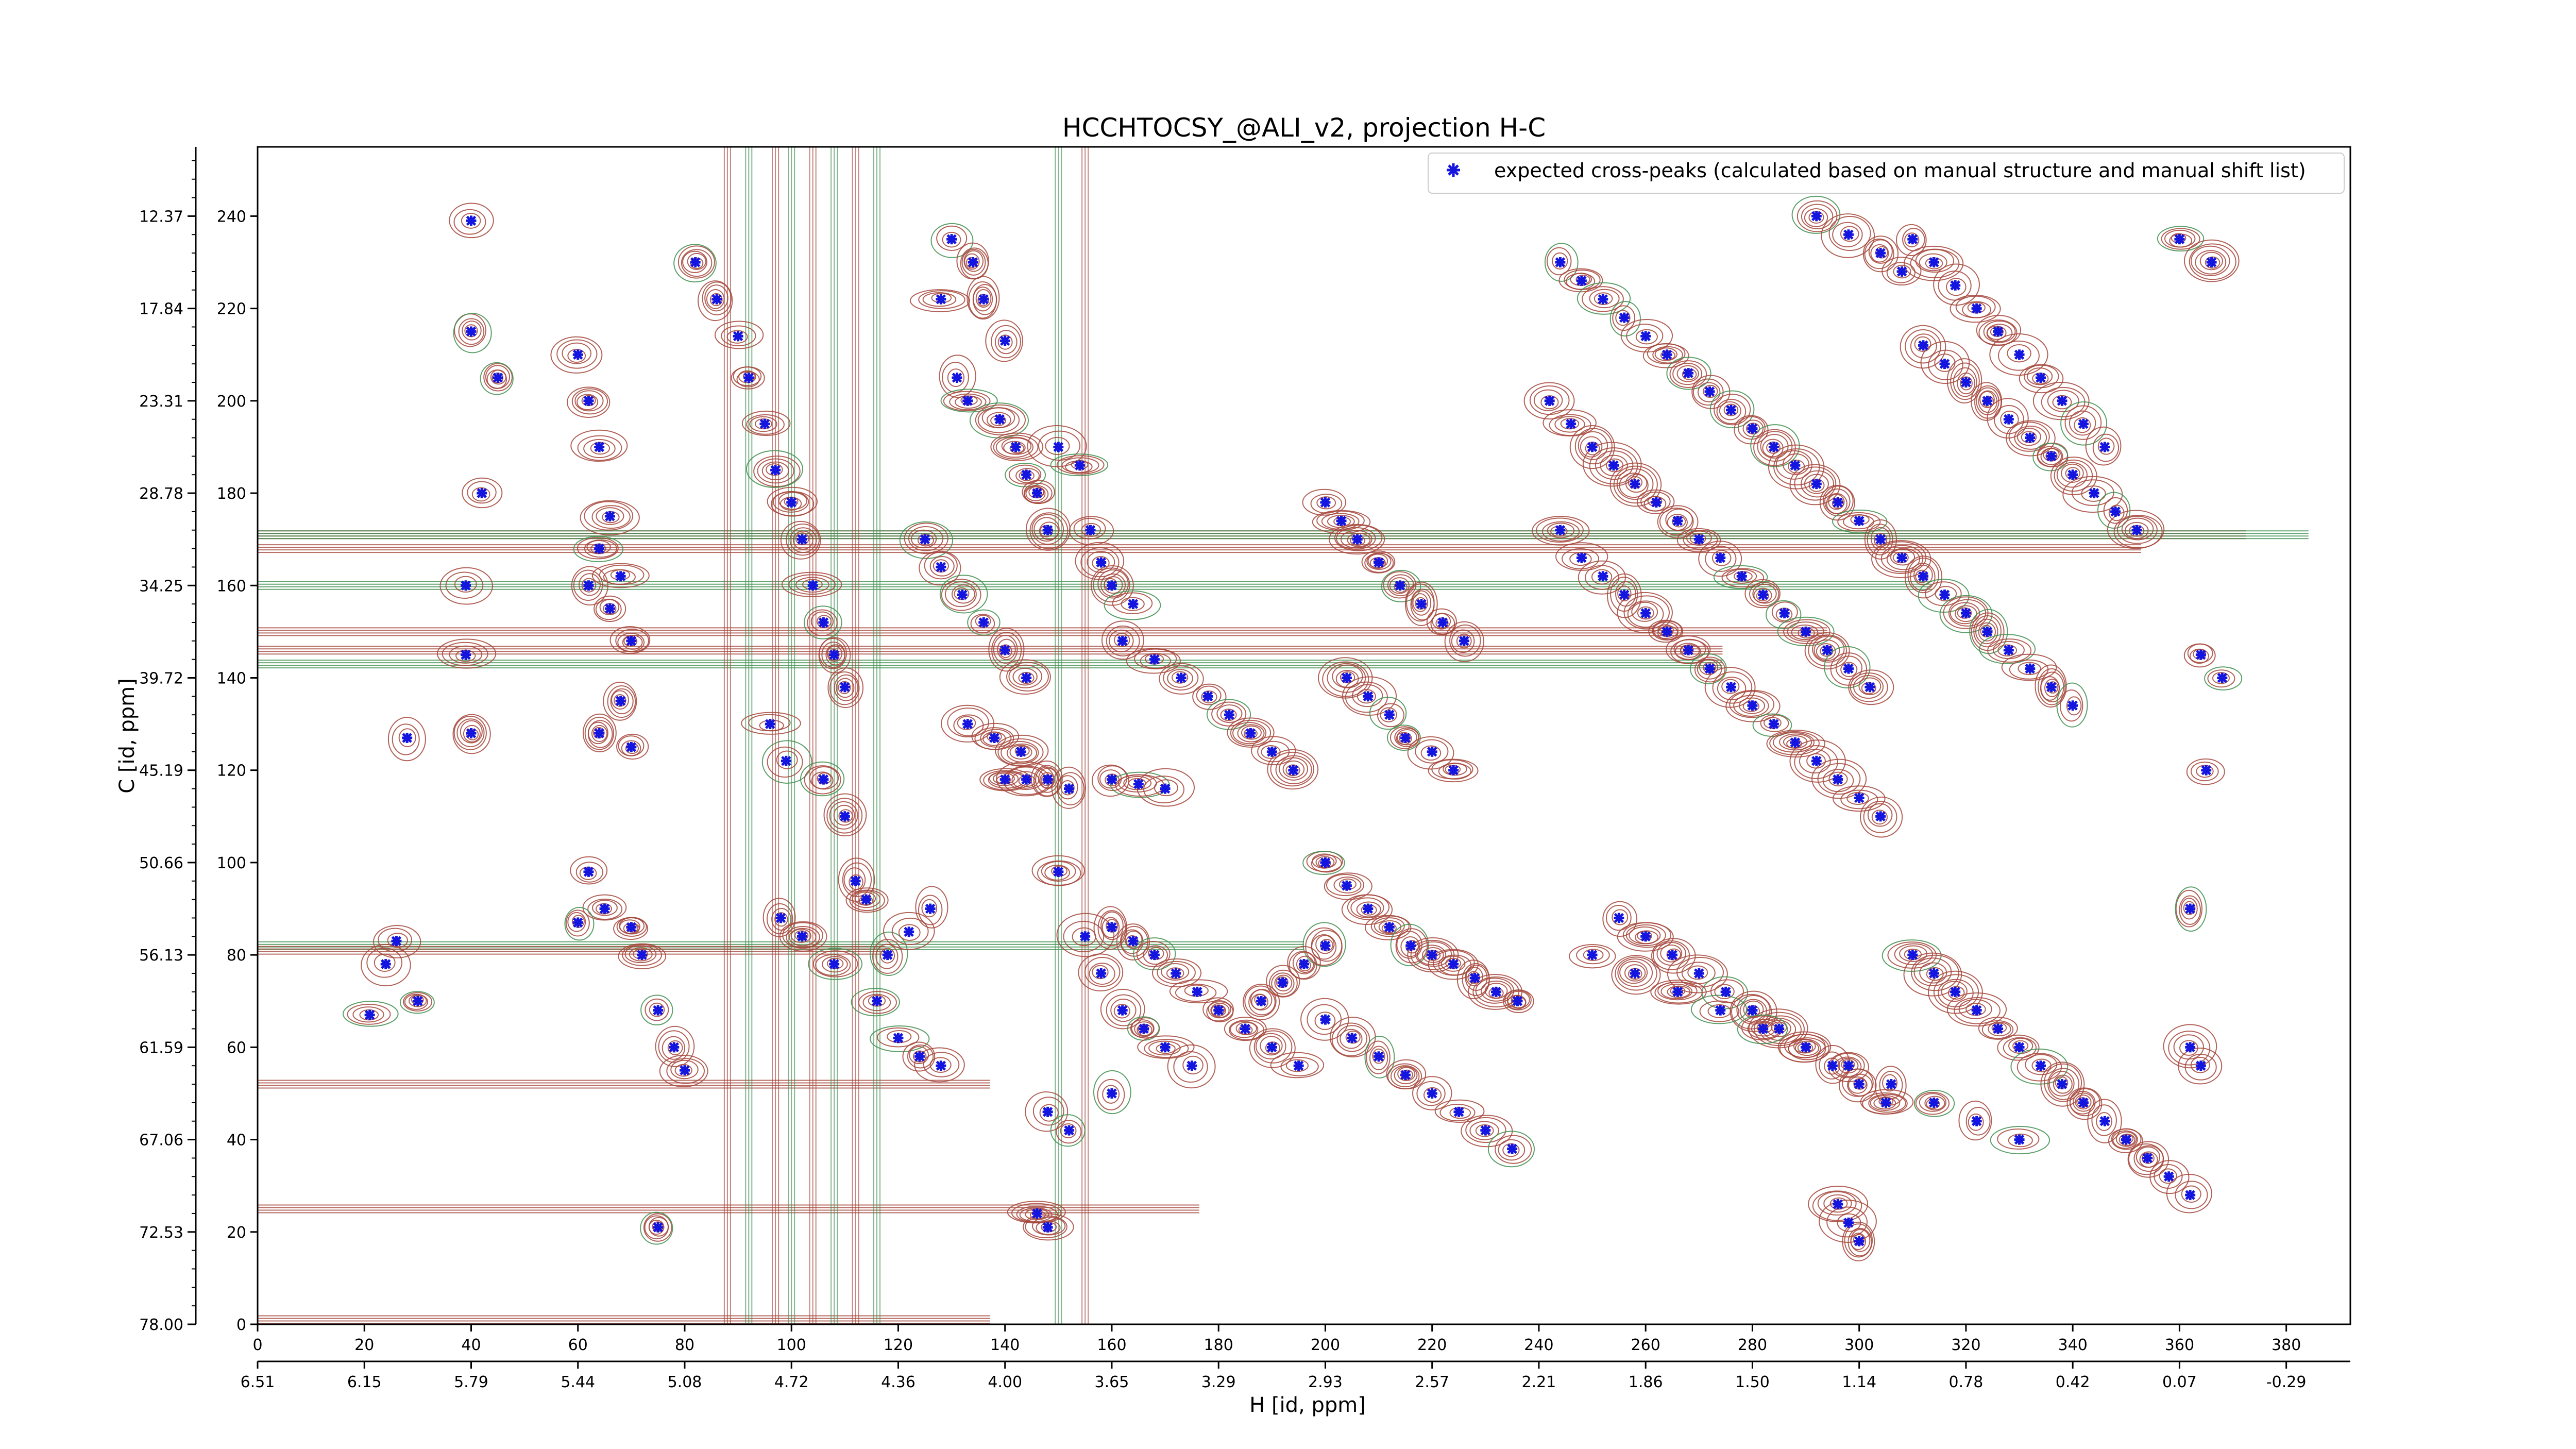  Describe the element at coordinates (1966, 1382) in the screenshot. I see `x-ppm-tick-label: 0.78` at that location.